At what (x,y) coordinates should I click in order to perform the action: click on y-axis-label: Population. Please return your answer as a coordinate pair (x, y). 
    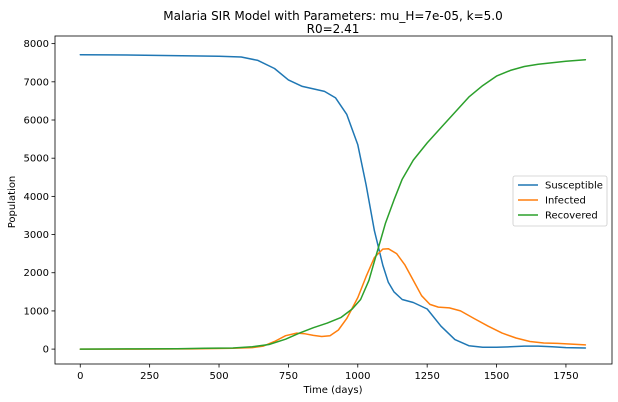
    Looking at the image, I should click on (12, 202).